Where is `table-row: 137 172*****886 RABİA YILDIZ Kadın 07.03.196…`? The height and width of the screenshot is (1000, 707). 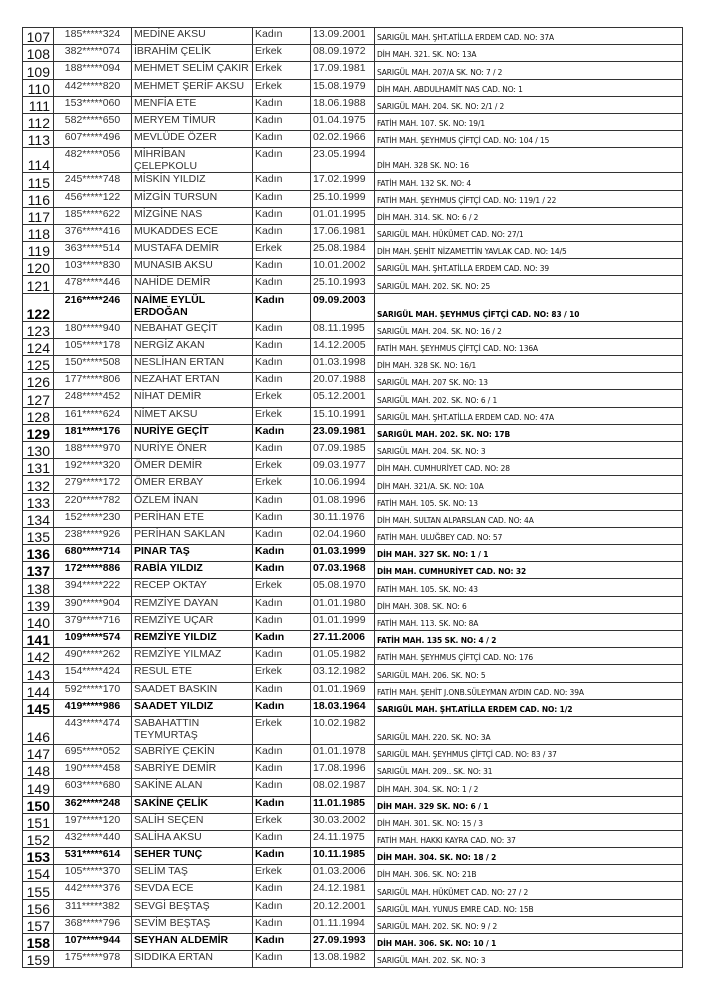 table-row: 137 172*****886 RABİA YILDIZ Kadın 07.03.196… is located at coordinates (352, 570).